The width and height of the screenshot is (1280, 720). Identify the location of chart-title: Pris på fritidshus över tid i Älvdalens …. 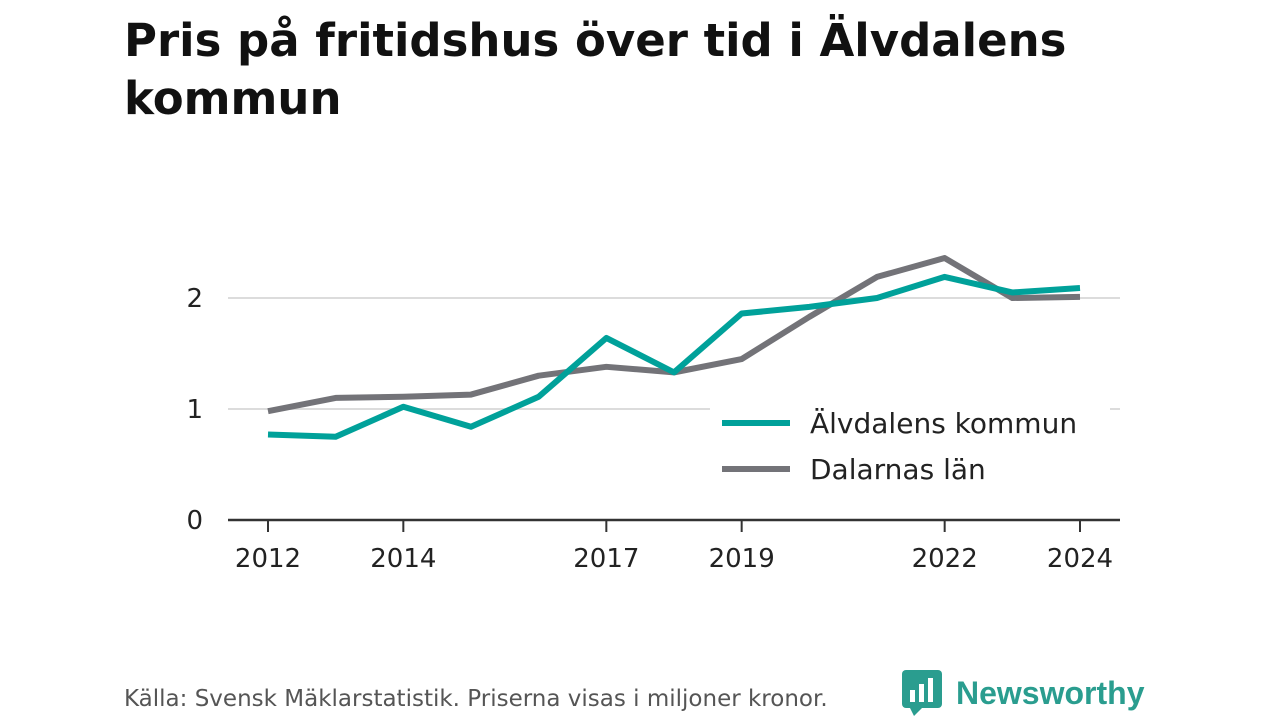
(595, 69).